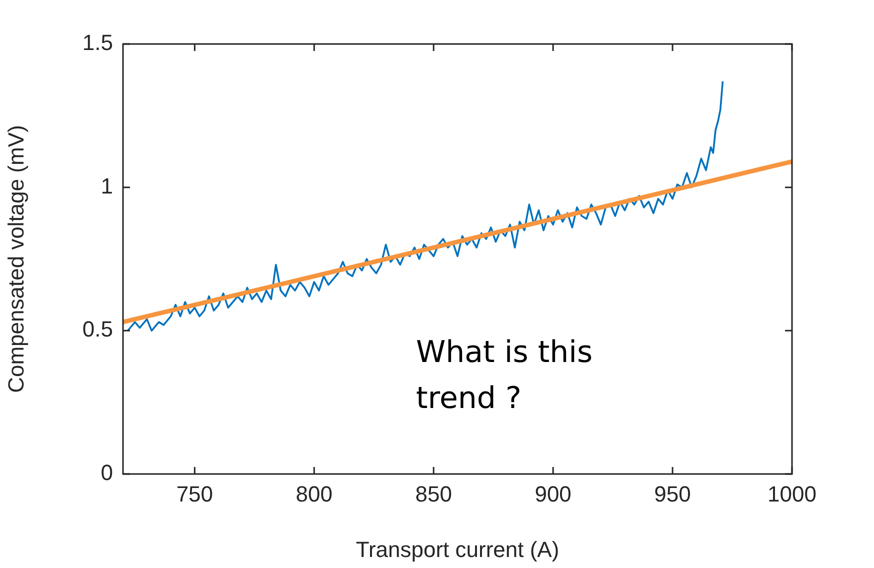  I want to click on x-tick-label: 750, so click(195, 493).